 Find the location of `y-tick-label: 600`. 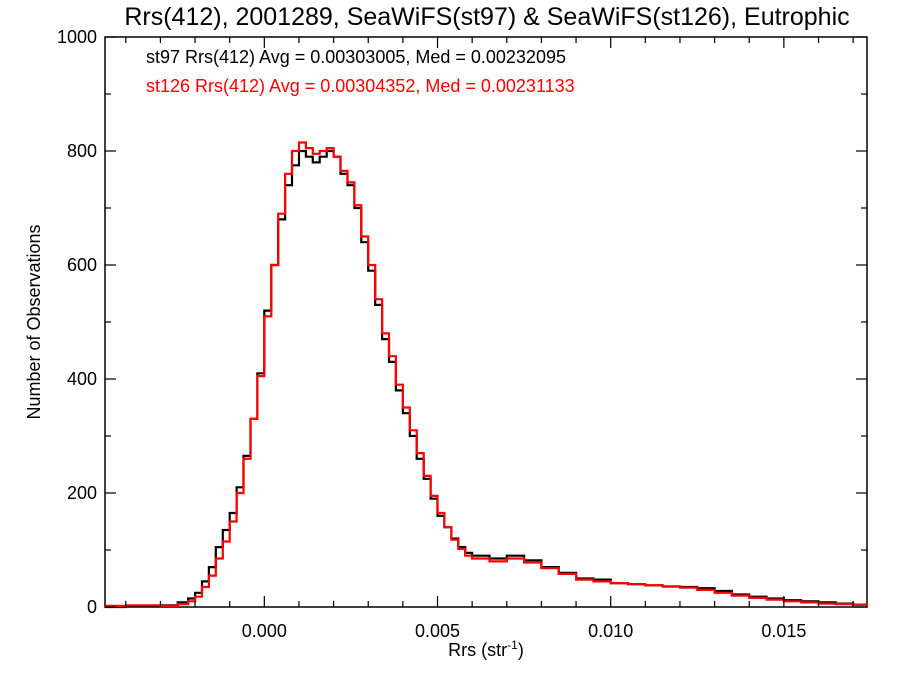

y-tick-label: 600 is located at coordinates (82, 265).